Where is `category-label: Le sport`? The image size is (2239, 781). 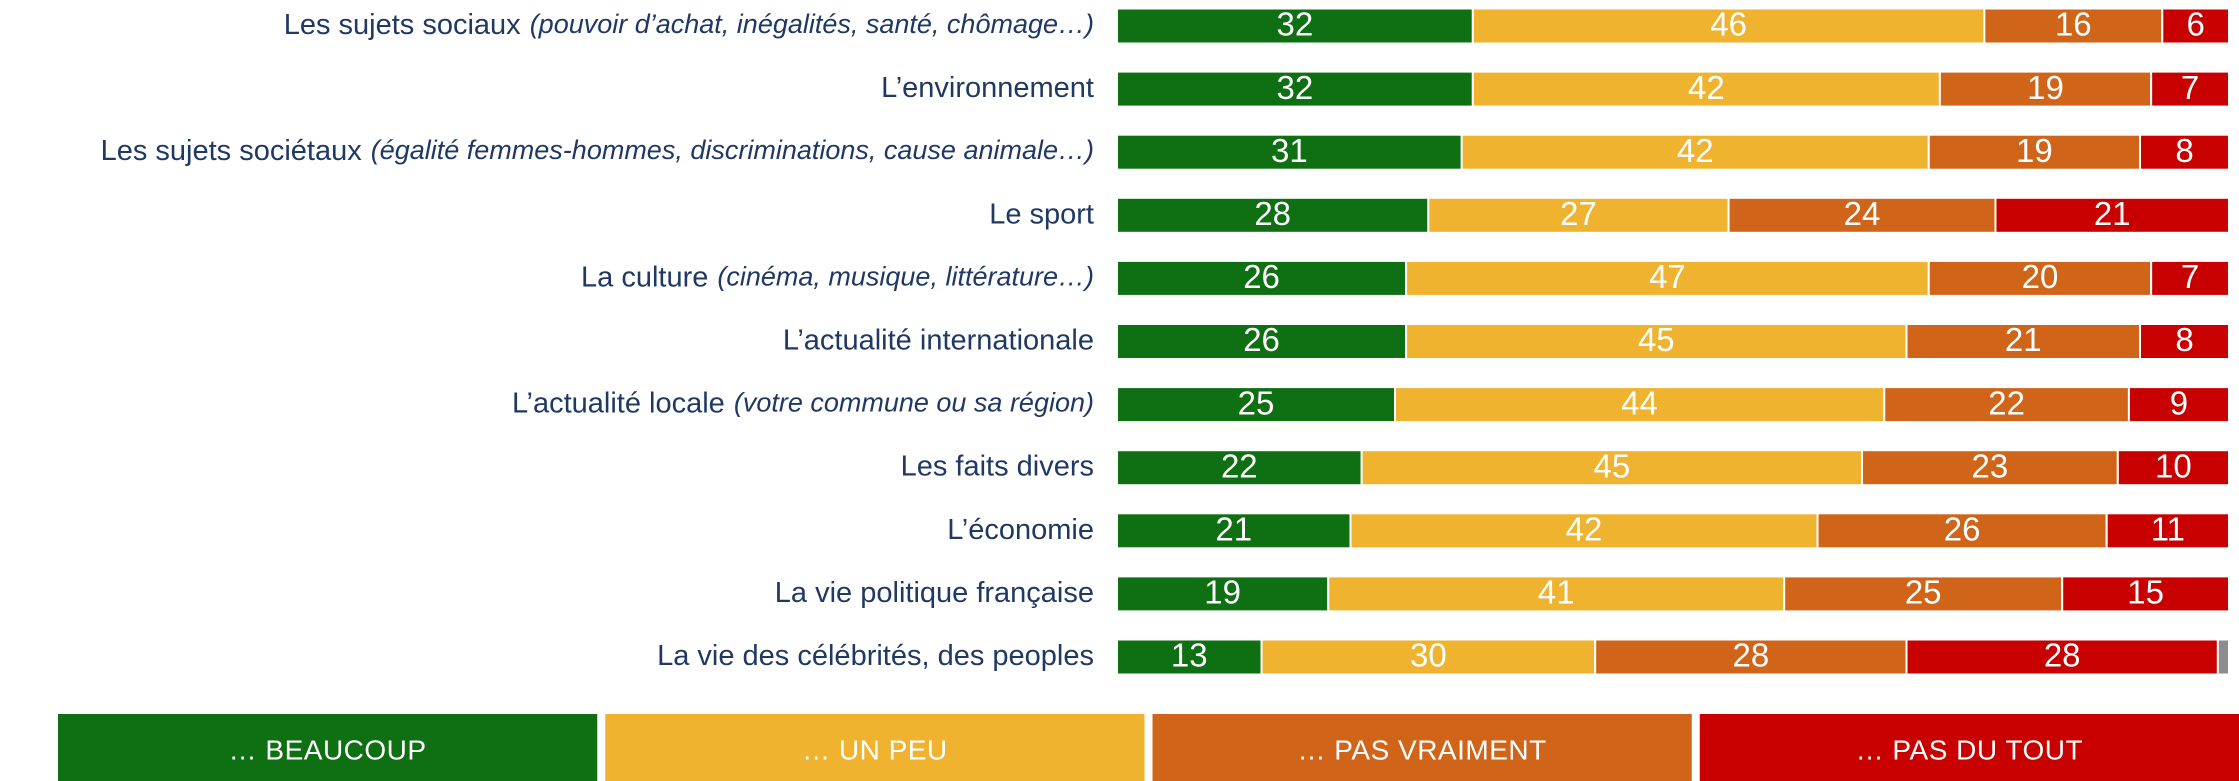 category-label: Le sport is located at coordinates (1041, 214).